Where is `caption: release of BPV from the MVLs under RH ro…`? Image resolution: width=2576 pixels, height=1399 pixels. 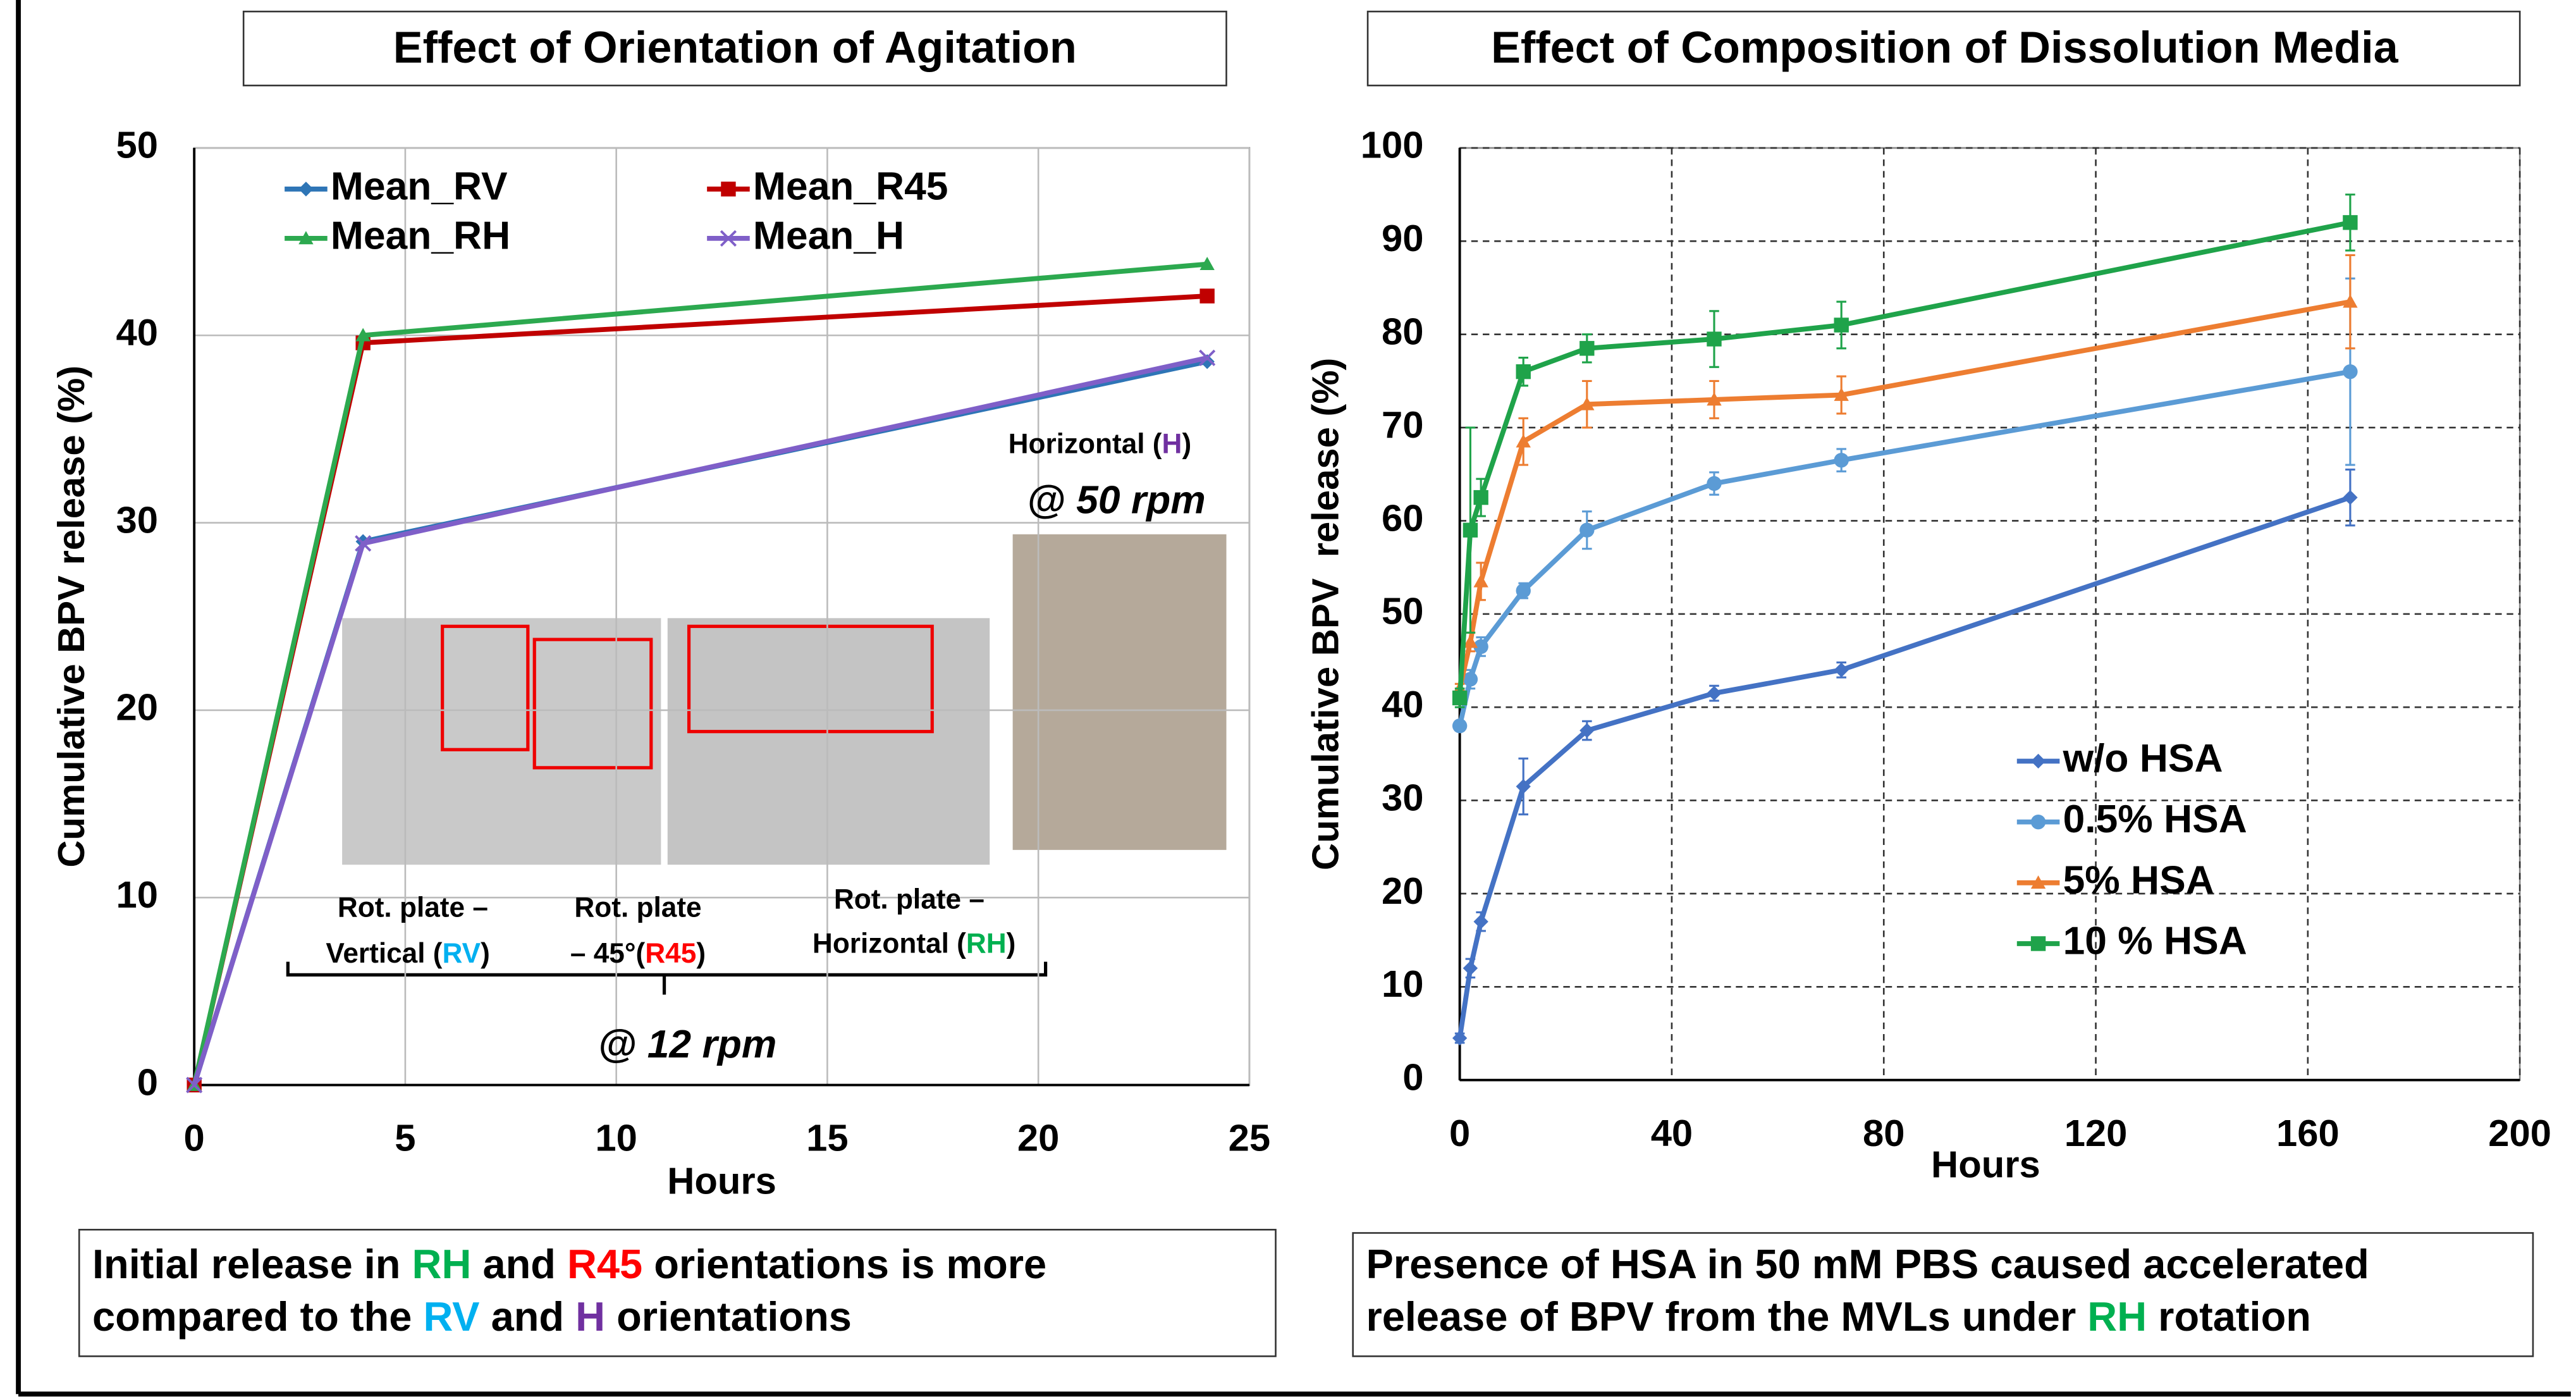 caption: release of BPV from the MVLs under RH ro… is located at coordinates (1838, 1316).